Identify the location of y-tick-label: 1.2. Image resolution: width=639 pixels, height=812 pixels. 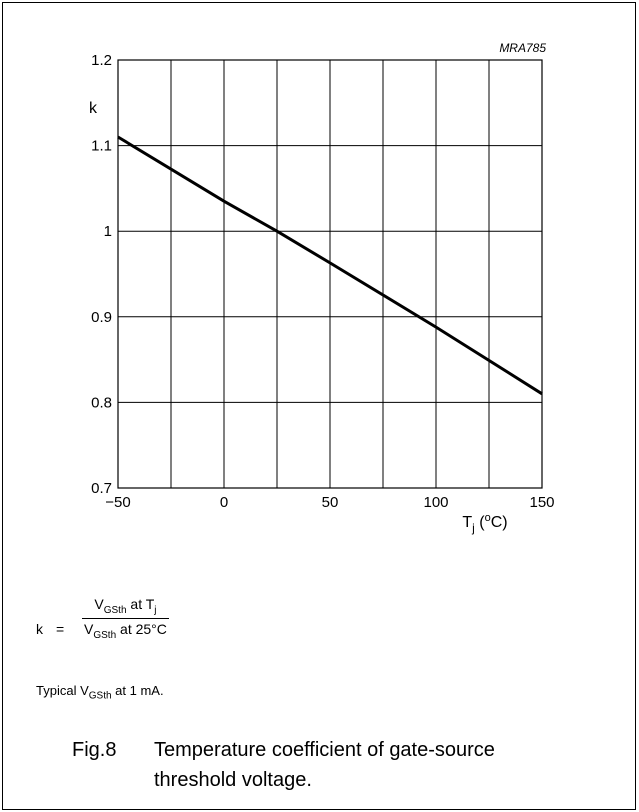
(101, 60).